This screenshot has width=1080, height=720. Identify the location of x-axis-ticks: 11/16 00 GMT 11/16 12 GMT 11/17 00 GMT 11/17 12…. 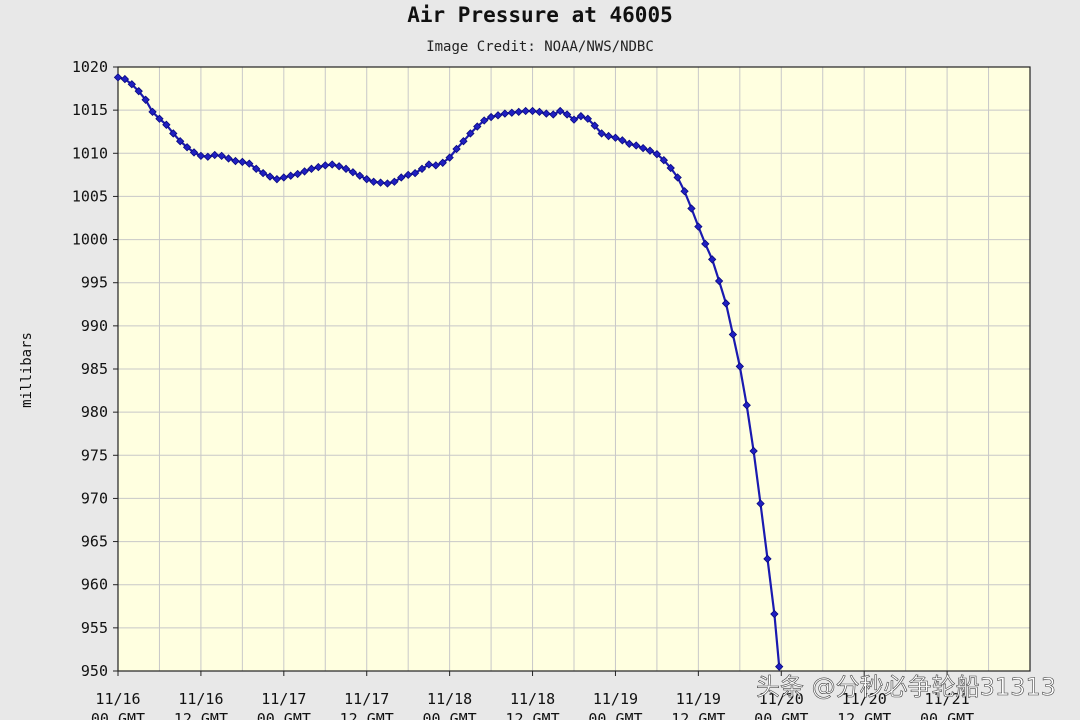
(532, 695).